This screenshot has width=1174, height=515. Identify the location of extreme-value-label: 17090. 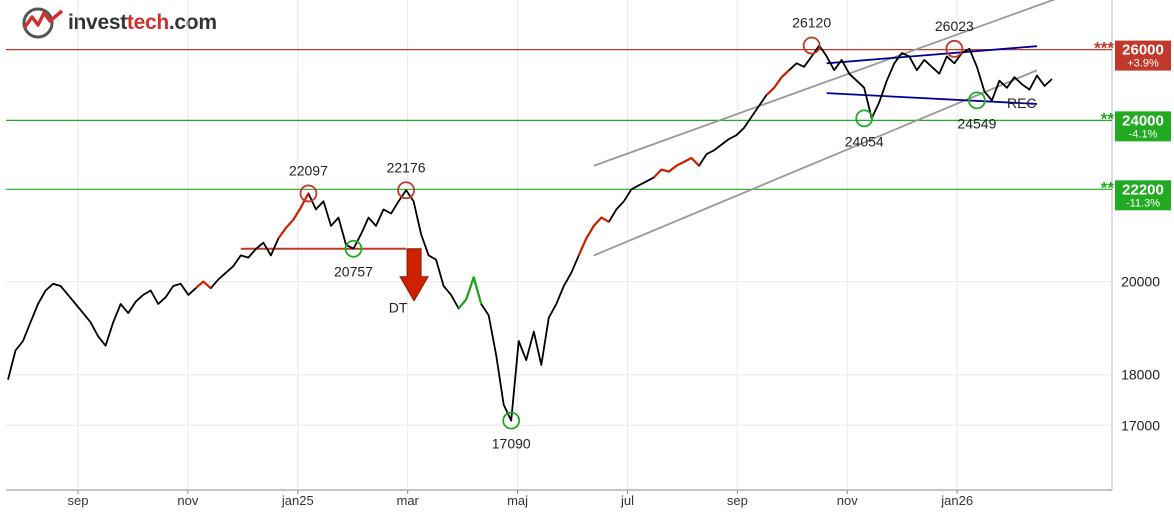
(511, 444).